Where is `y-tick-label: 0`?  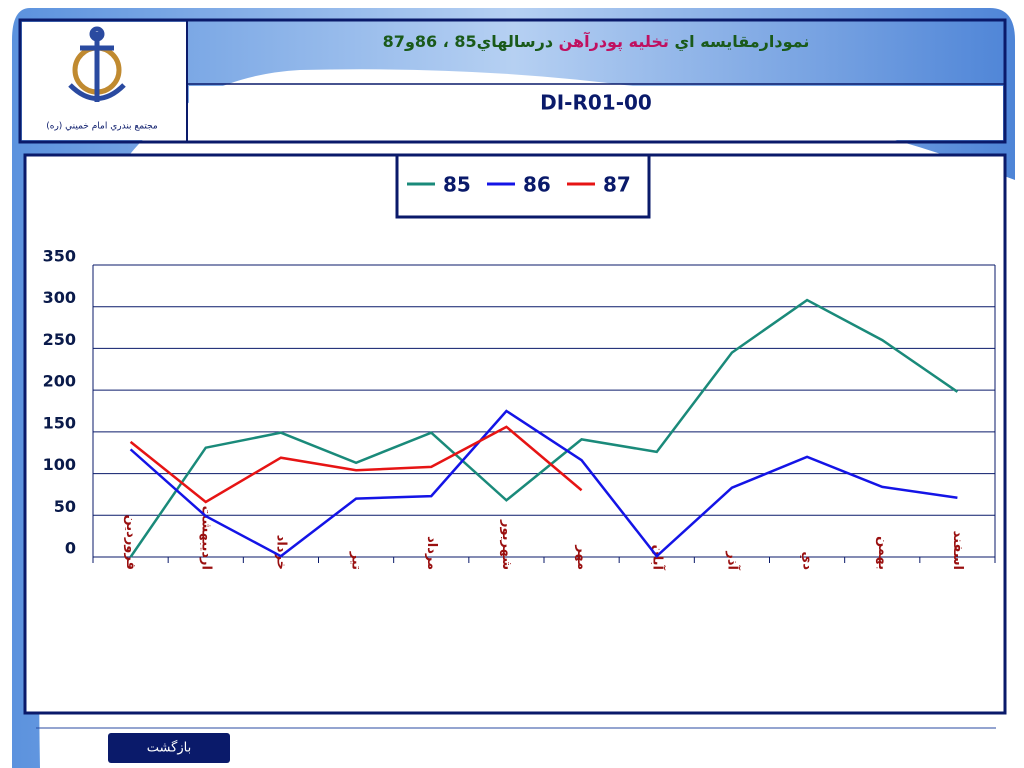
y-tick-label: 0 is located at coordinates (70, 548).